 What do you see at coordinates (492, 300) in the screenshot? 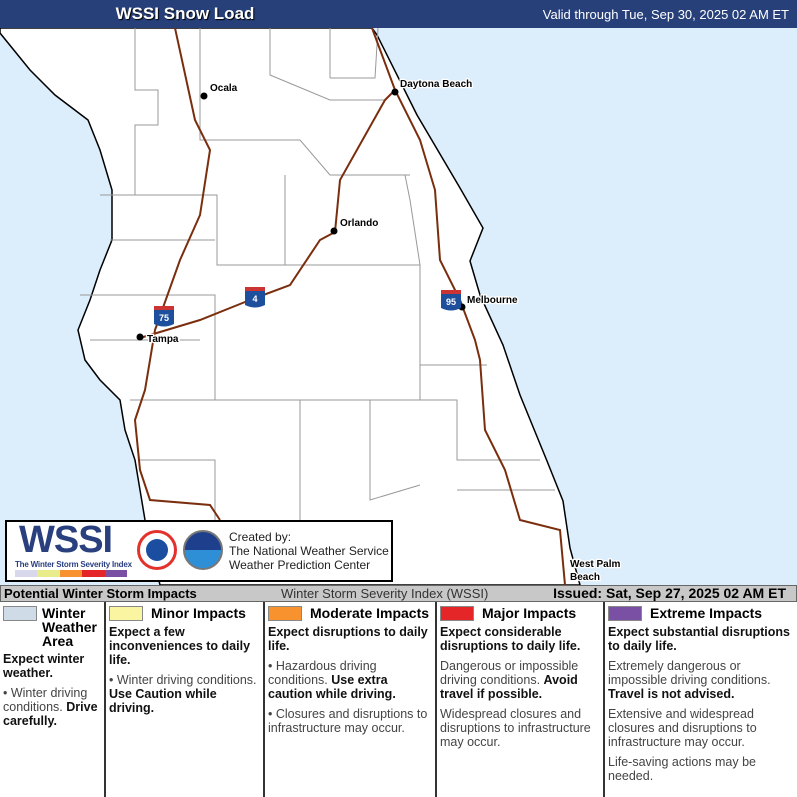
I see `city-label: Melbourne` at bounding box center [492, 300].